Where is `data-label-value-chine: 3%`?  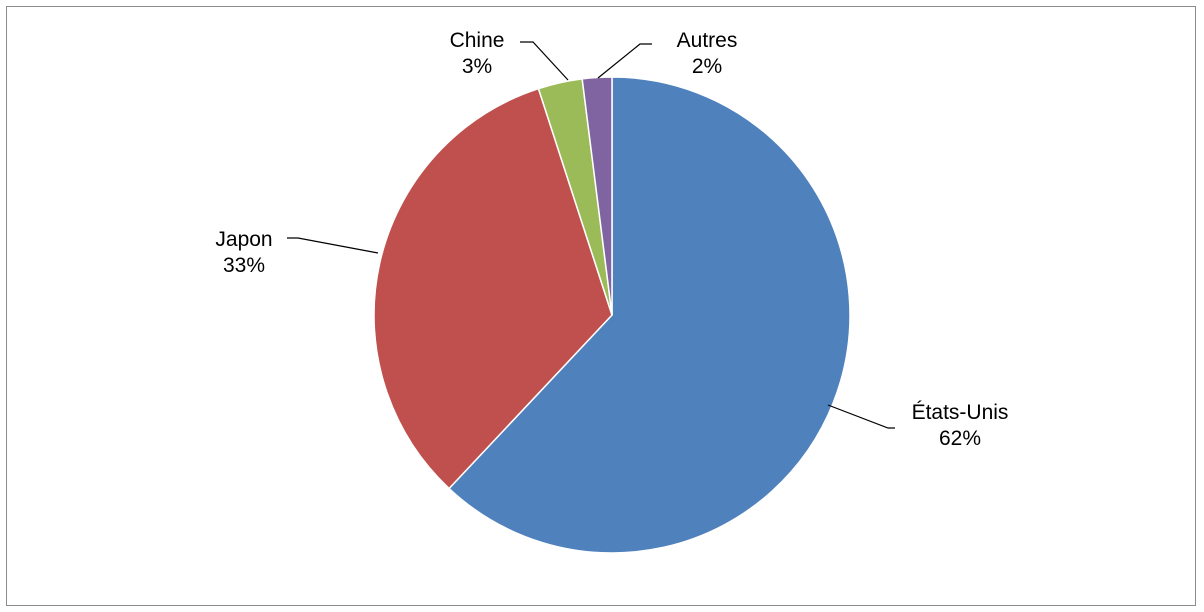 data-label-value-chine: 3% is located at coordinates (477, 66).